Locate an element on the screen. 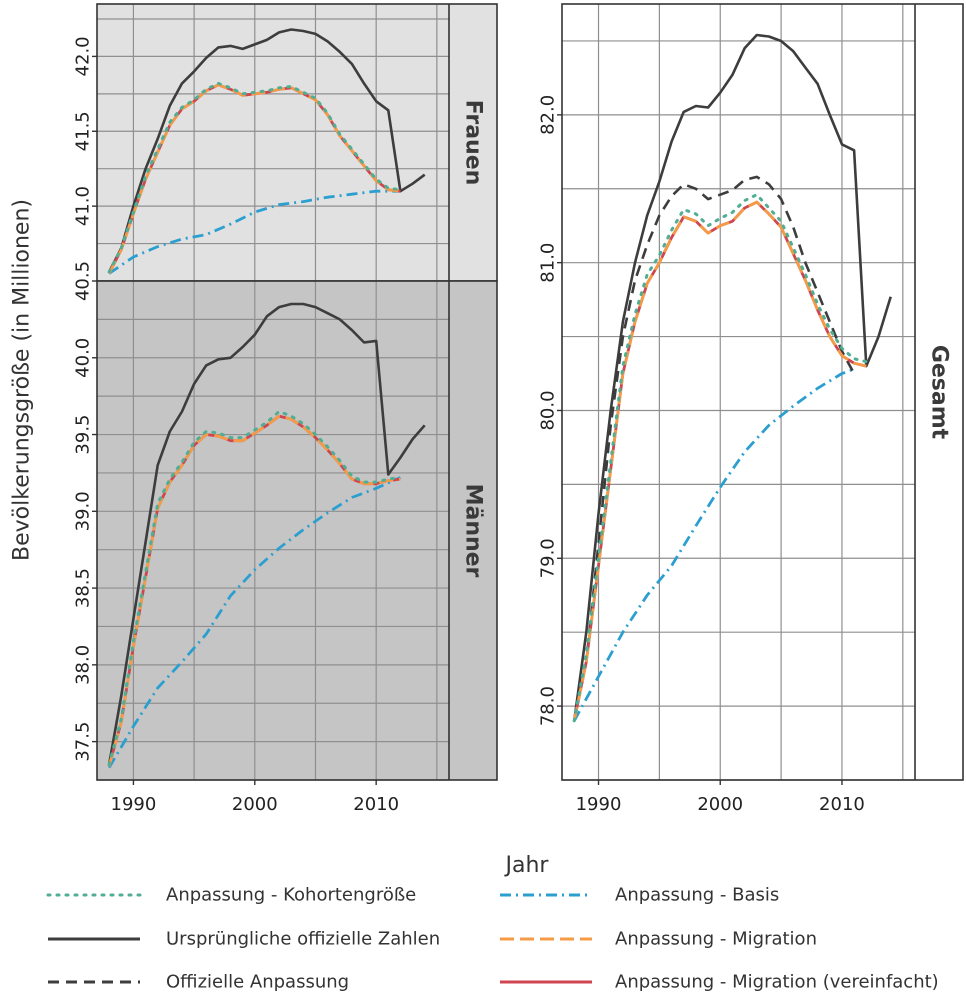  y-tick-label: 39.0 is located at coordinates (83, 511).